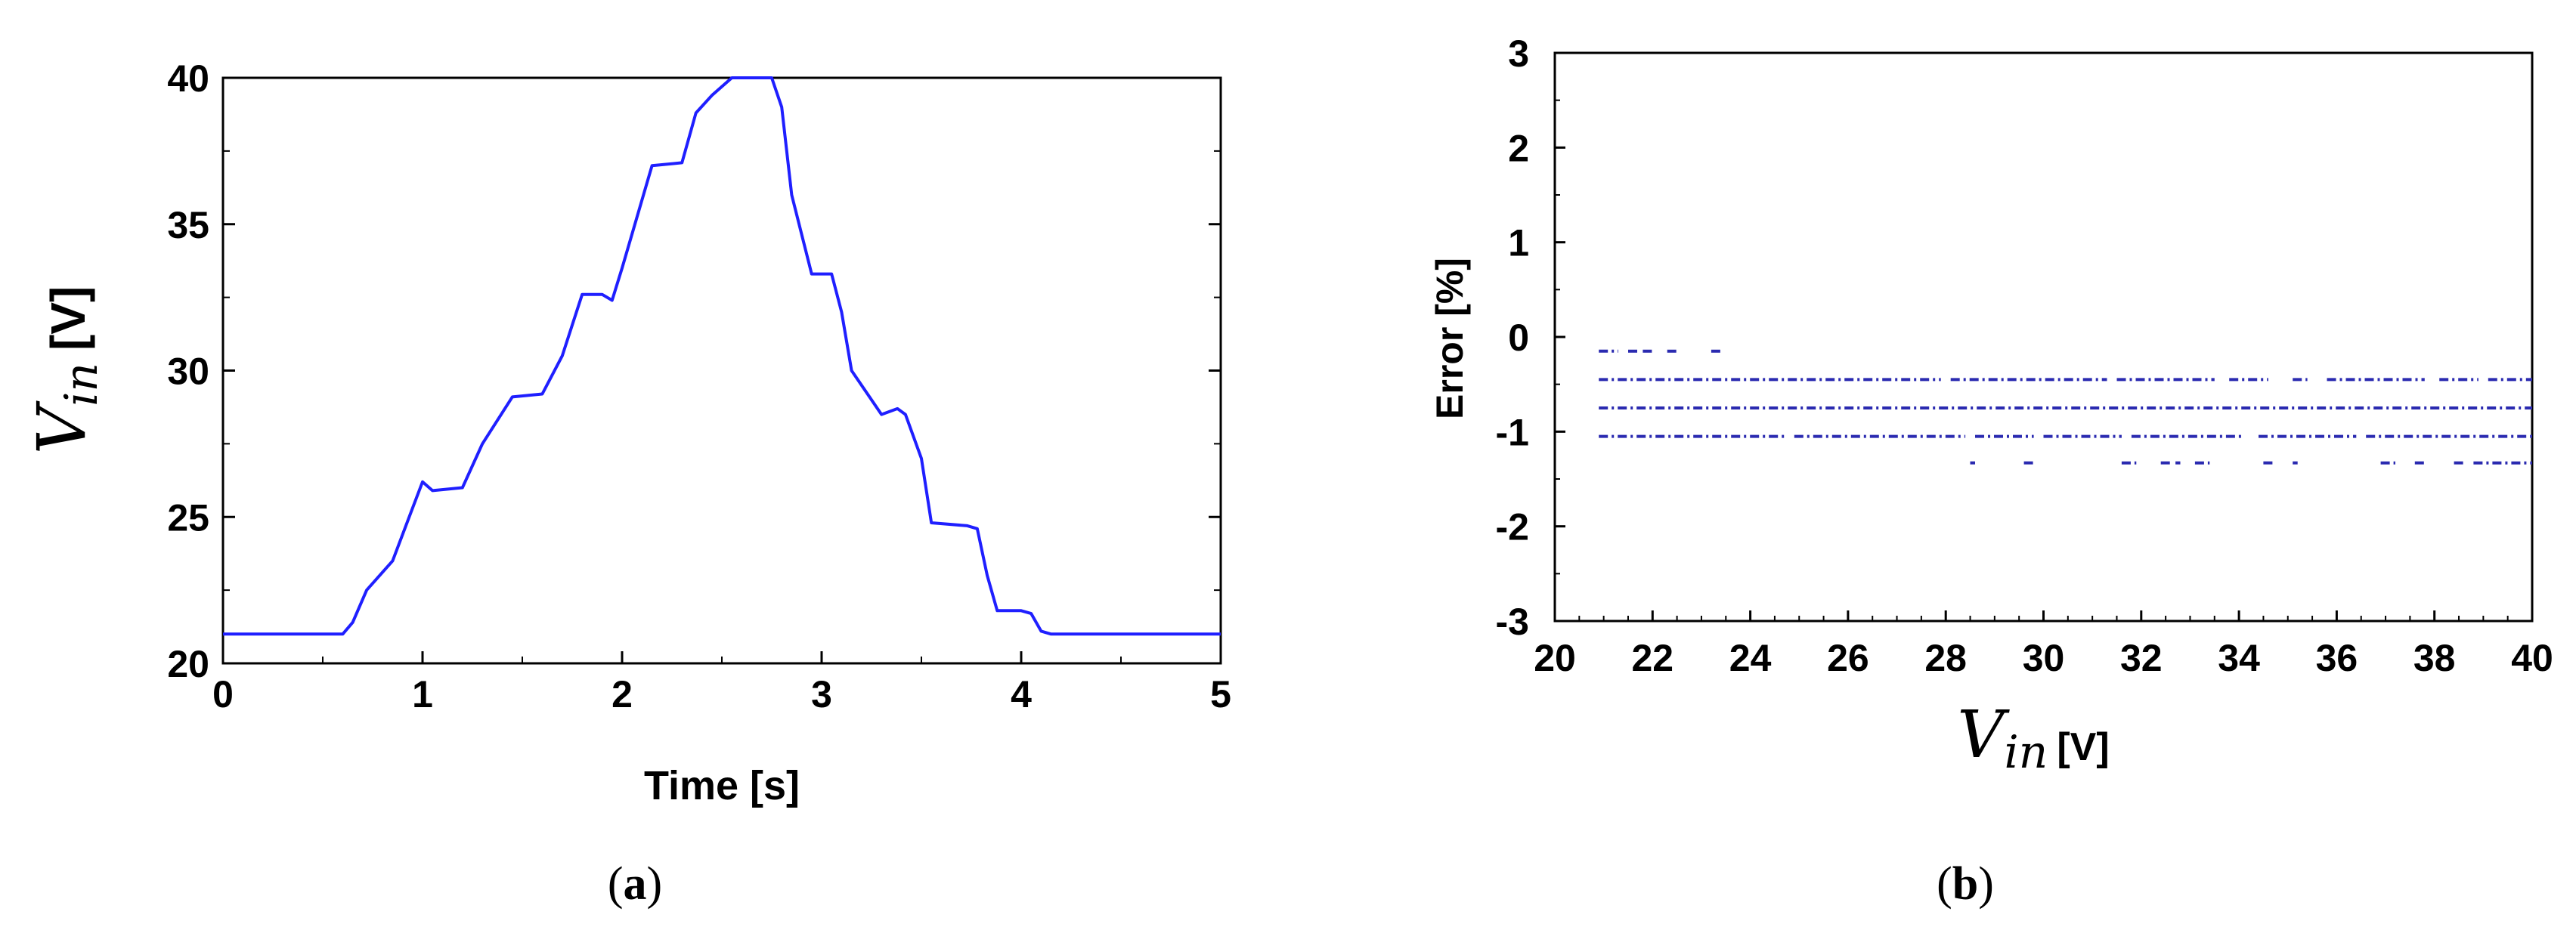  I want to click on panel-b-x-tick-label: 30, so click(2044, 658).